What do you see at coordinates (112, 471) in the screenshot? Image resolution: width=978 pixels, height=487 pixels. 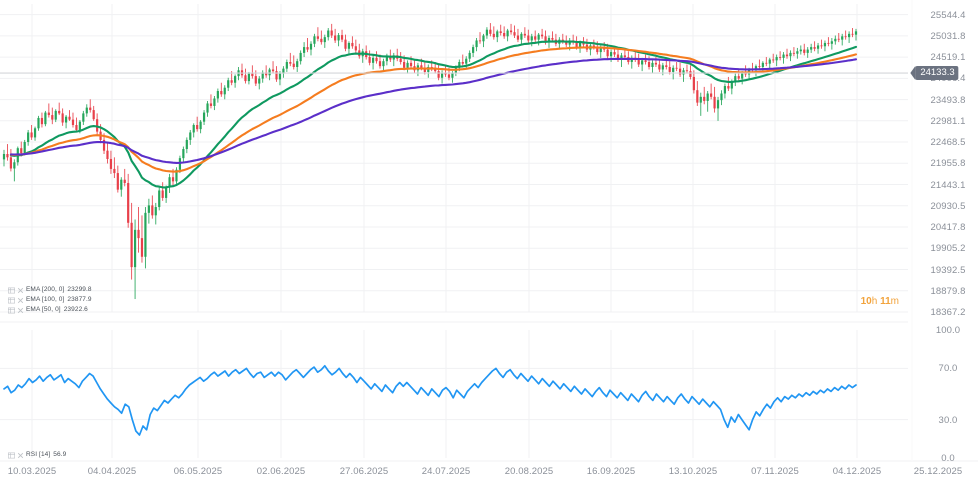 I see `date-axis-tick: 04.04.2025` at bounding box center [112, 471].